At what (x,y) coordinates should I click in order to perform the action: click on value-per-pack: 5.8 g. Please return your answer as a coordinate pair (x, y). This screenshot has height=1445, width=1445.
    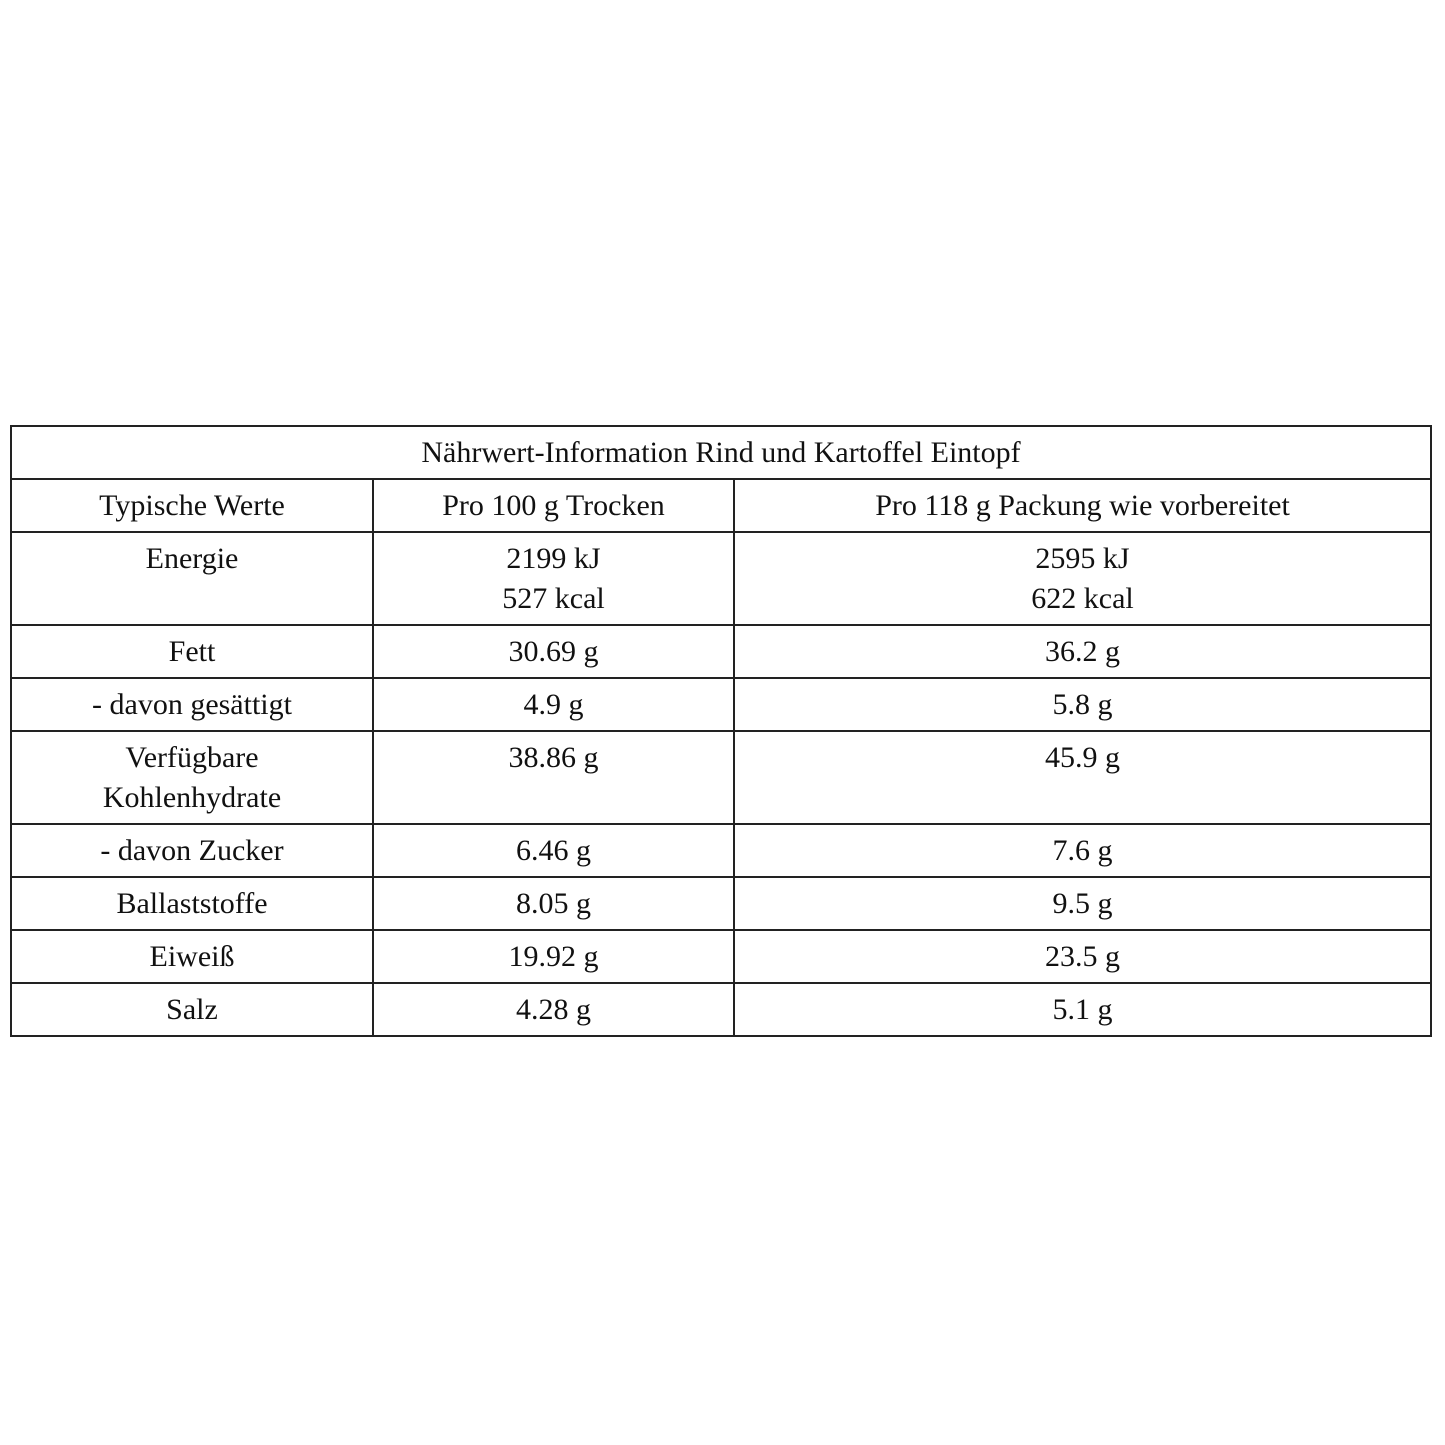
    Looking at the image, I should click on (1082, 704).